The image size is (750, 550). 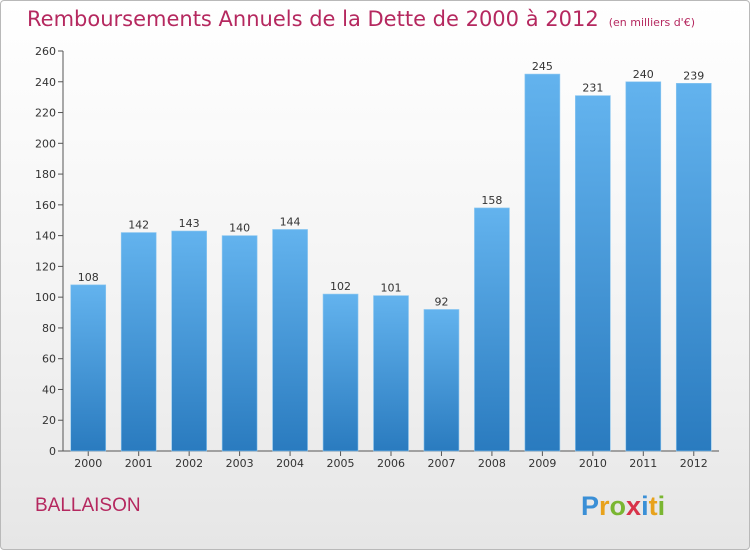 What do you see at coordinates (45, 297) in the screenshot?
I see `y-tick-label: 100` at bounding box center [45, 297].